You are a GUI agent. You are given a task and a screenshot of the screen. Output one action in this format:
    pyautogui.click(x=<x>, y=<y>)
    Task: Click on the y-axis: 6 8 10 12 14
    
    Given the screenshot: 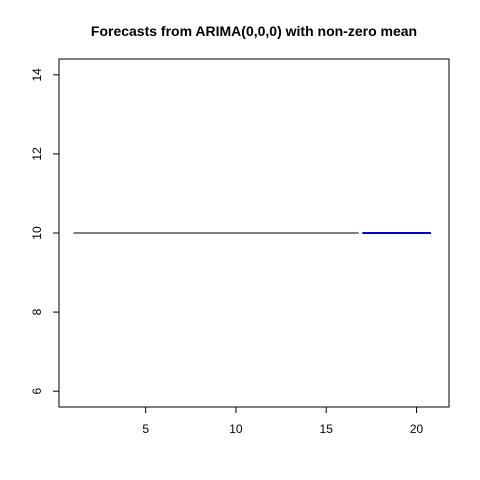 What is the action you would take?
    pyautogui.click(x=44, y=231)
    